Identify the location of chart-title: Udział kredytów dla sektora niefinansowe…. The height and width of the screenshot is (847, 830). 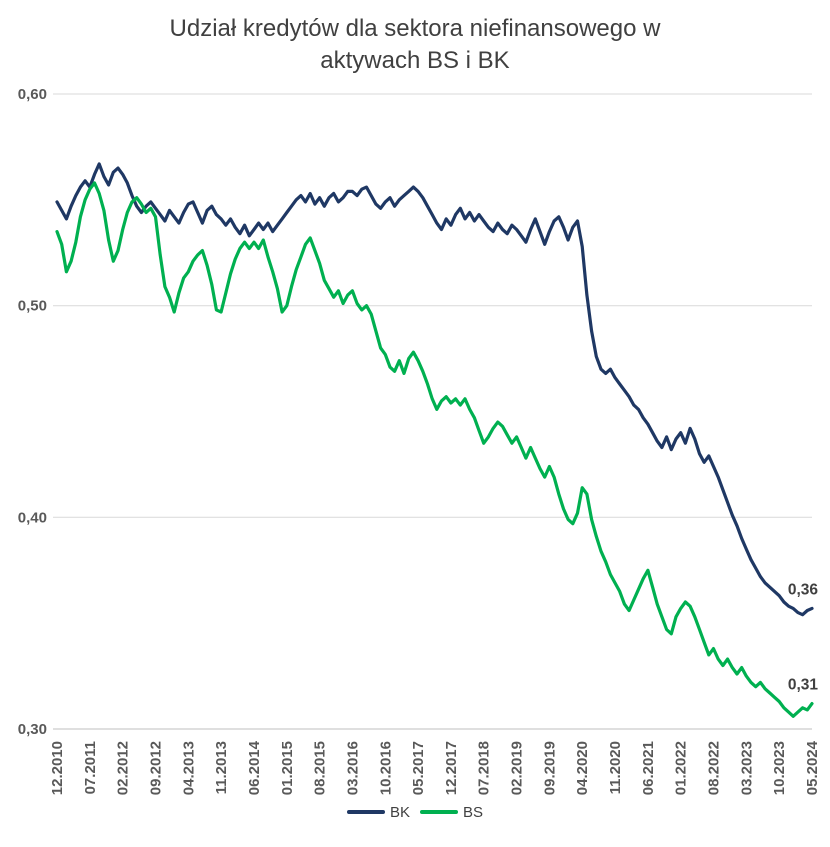
(415, 45).